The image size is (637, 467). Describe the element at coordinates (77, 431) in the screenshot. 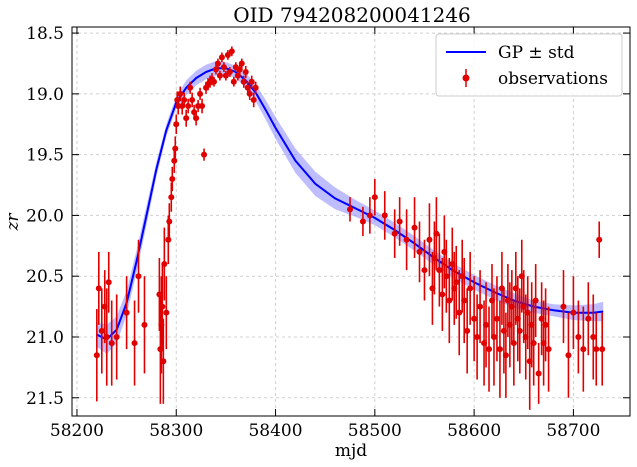

I see `x-tick-label: 58200` at that location.